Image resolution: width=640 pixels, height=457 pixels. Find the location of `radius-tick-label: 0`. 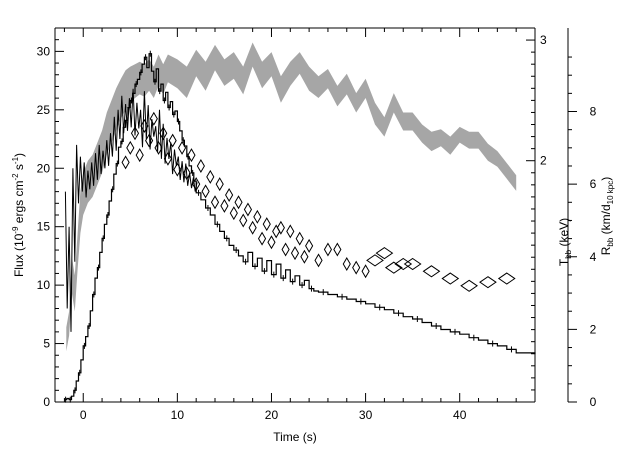

radius-tick-label: 0 is located at coordinates (593, 402).